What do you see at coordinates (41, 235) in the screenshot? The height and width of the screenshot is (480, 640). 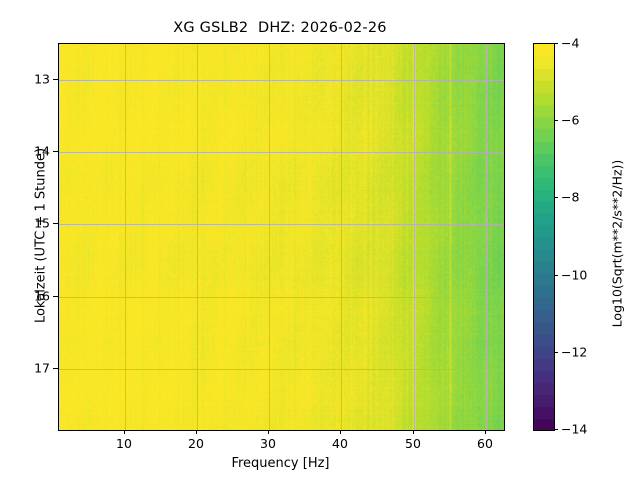 I see `y-axis-label: Lokalzeit (UTC + 1 Stunde)` at bounding box center [41, 235].